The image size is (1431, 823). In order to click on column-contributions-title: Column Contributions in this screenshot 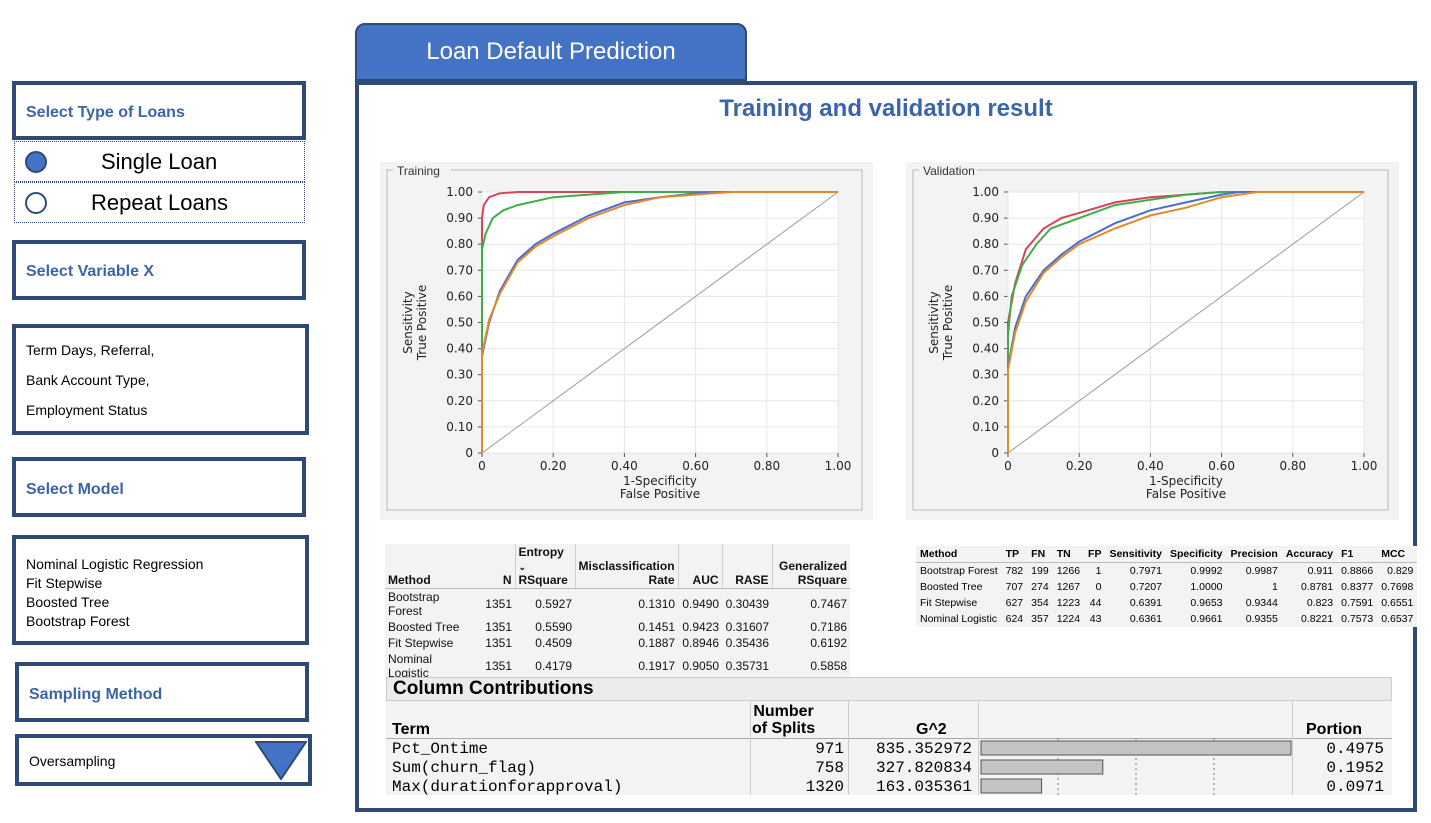, I will do `click(889, 689)`.